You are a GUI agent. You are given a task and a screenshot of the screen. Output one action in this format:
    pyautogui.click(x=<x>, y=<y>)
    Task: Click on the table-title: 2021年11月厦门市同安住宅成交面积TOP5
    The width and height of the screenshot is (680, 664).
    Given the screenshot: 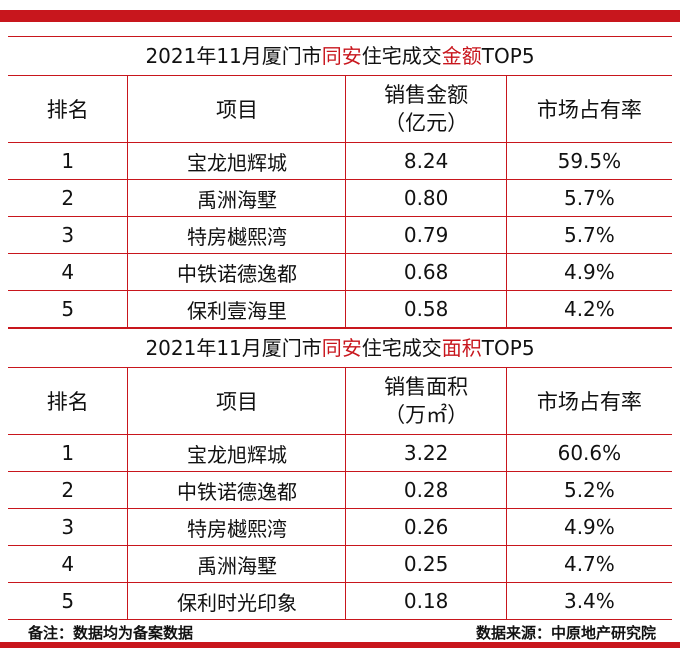 What is the action you would take?
    pyautogui.click(x=340, y=348)
    